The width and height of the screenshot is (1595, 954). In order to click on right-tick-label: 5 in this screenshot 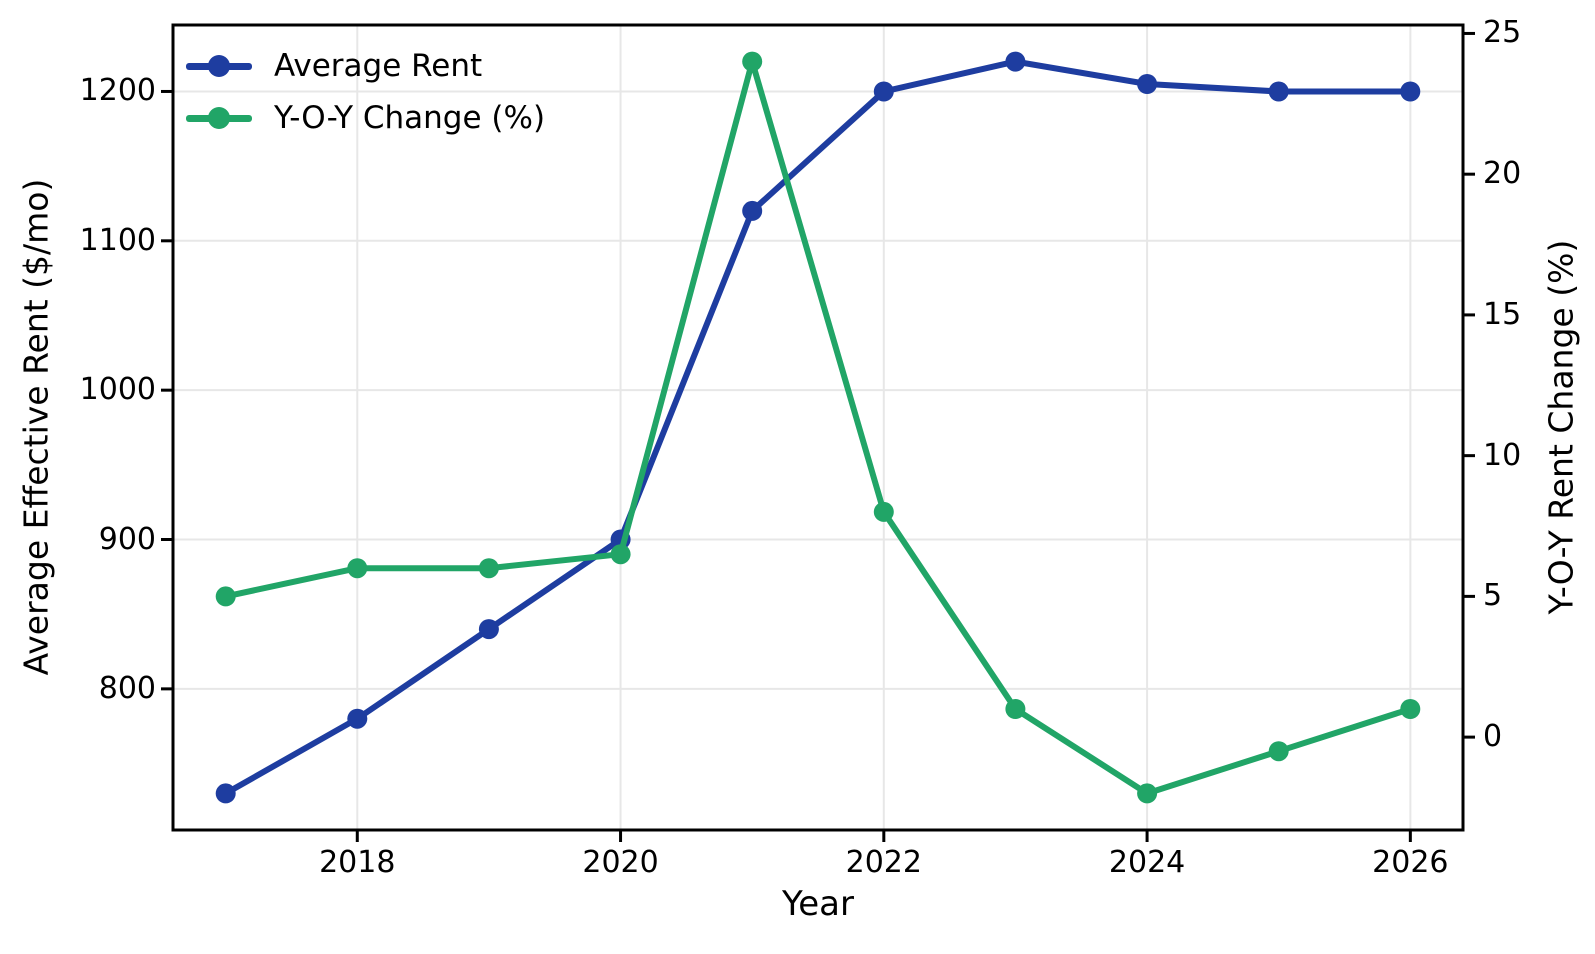, I will do `click(1493, 596)`.